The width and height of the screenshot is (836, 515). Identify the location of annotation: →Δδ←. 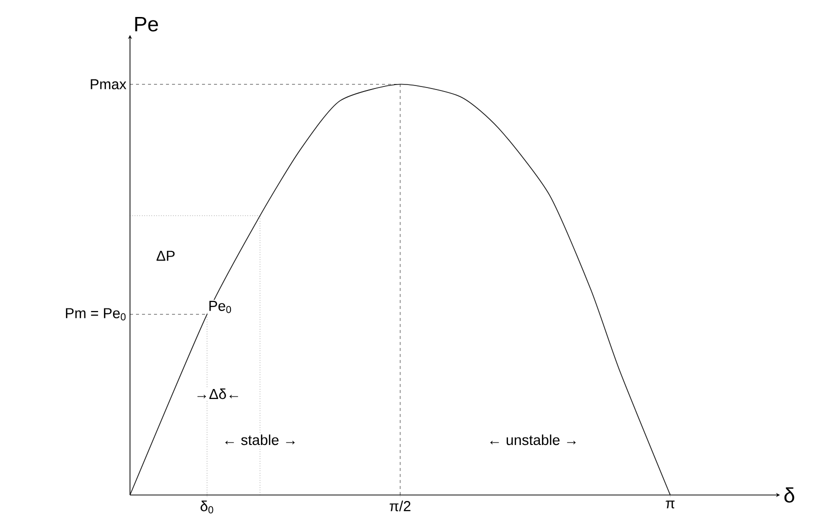
(217, 394).